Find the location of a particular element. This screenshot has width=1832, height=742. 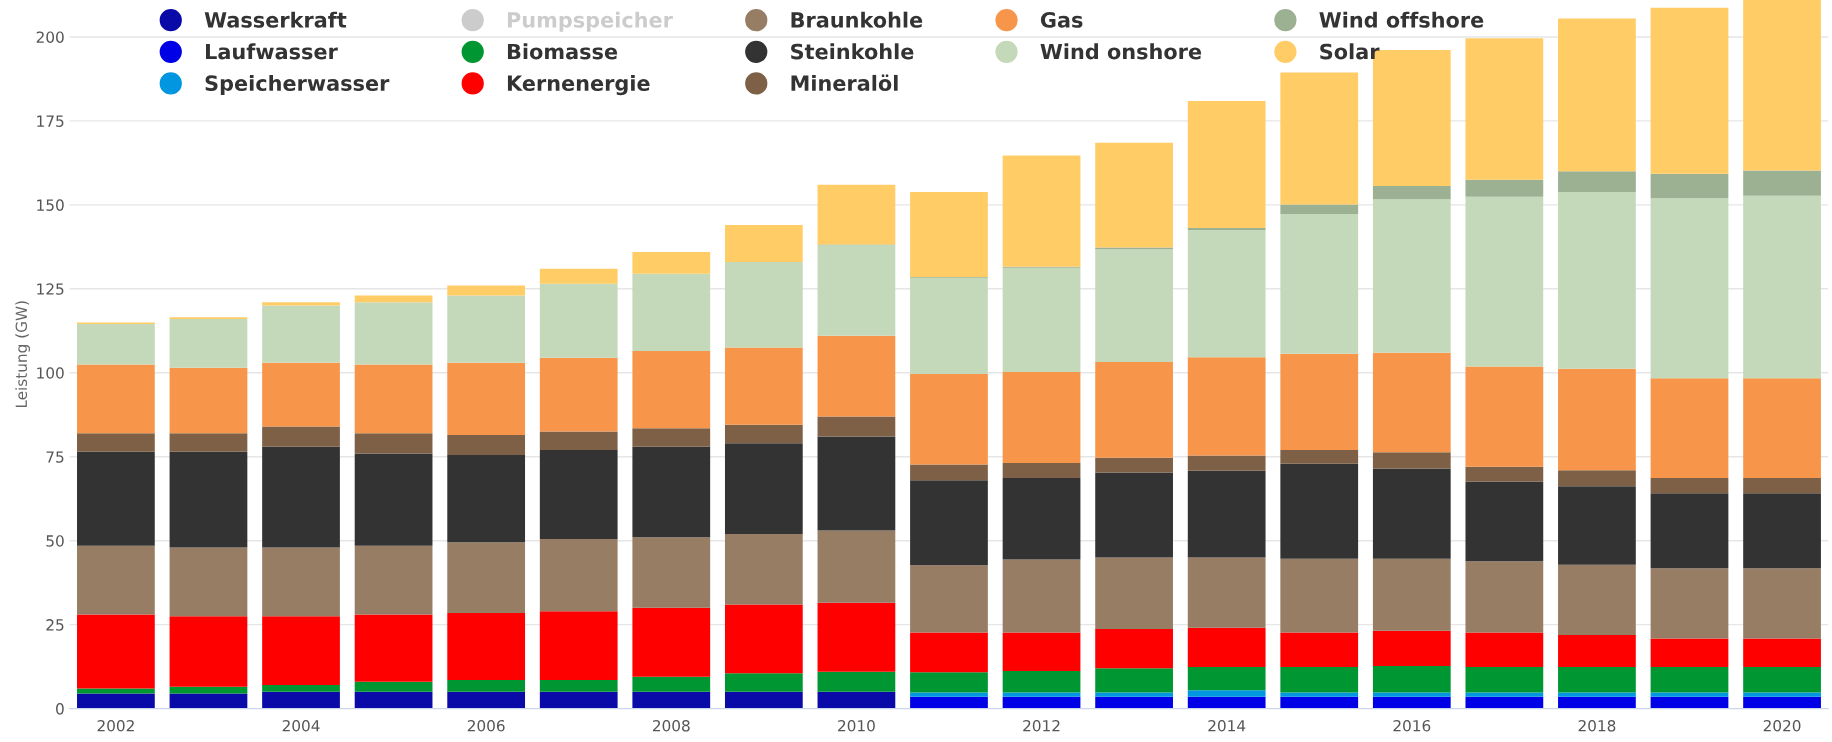

x-tick-label: 2004 is located at coordinates (301, 725).